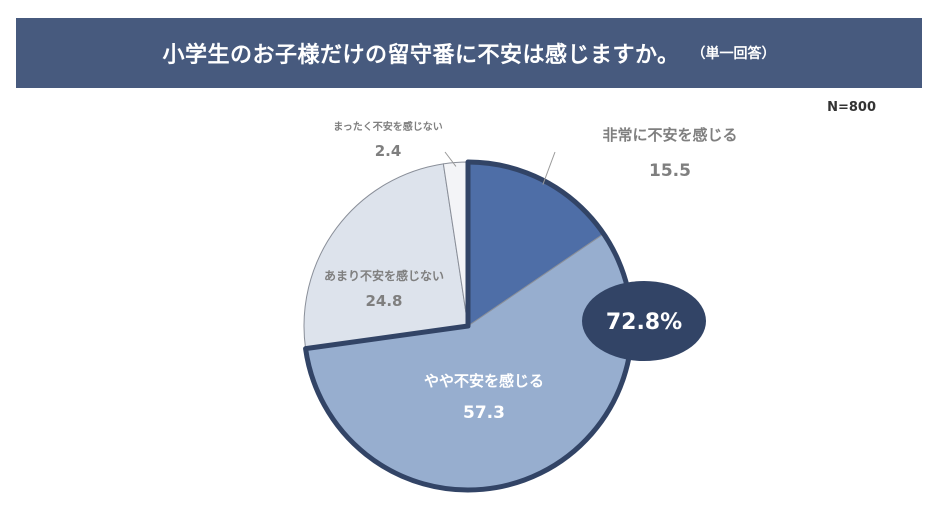 This screenshot has width=938, height=520. I want to click on slice-label-1: 非常に不安を感じる, so click(669, 135).